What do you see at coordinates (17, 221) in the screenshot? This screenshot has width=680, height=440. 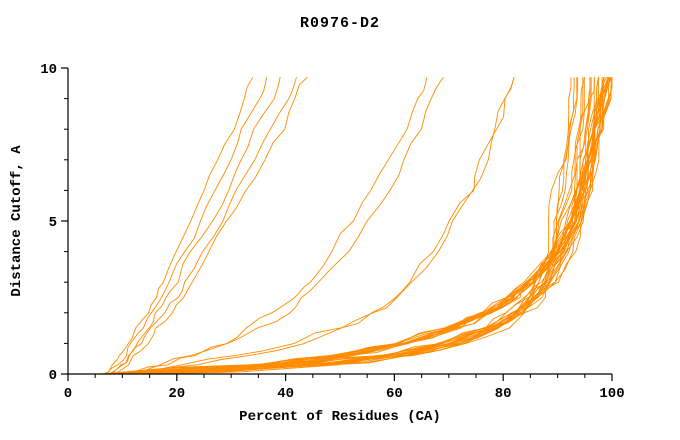 I see `y-axis-label: Distance Cutoff, A` at bounding box center [17, 221].